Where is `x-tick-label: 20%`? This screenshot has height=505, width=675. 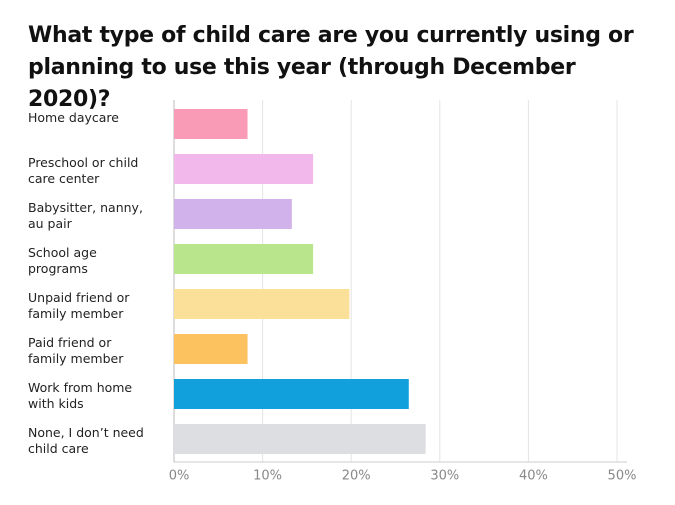
x-tick-label: 20% is located at coordinates (356, 476).